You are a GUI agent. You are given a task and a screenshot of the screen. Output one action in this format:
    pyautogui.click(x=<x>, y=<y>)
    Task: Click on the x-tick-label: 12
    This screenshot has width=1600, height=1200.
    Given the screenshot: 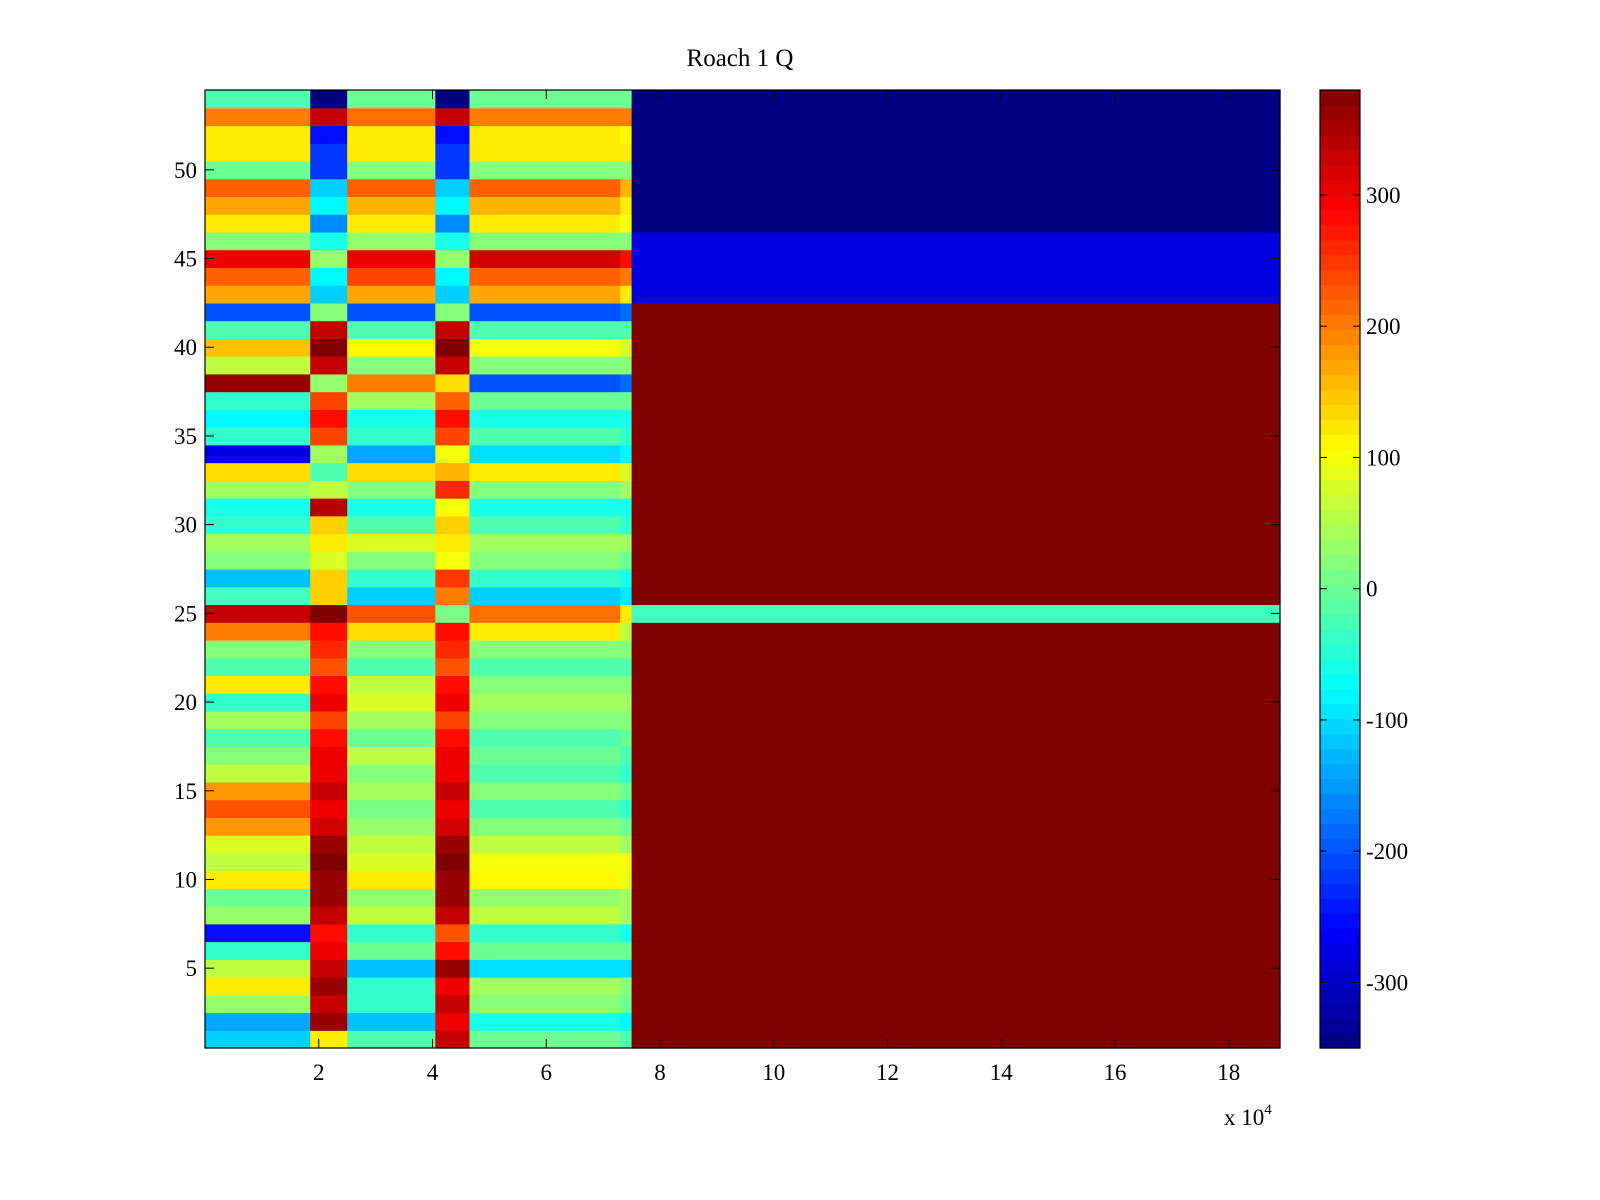 What is the action you would take?
    pyautogui.click(x=887, y=1072)
    